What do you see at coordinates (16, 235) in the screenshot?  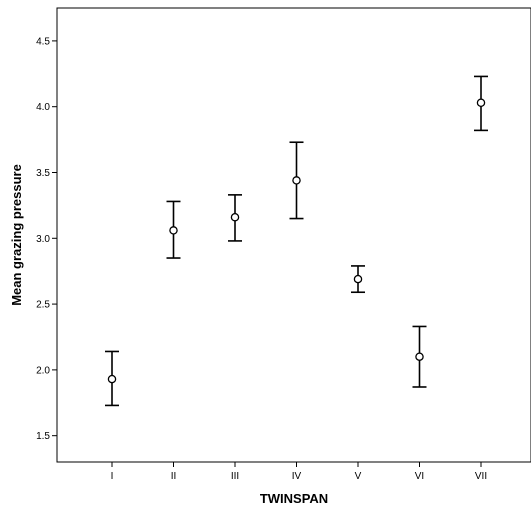 I see `y-axis-title: Mean grazing pressure` at bounding box center [16, 235].